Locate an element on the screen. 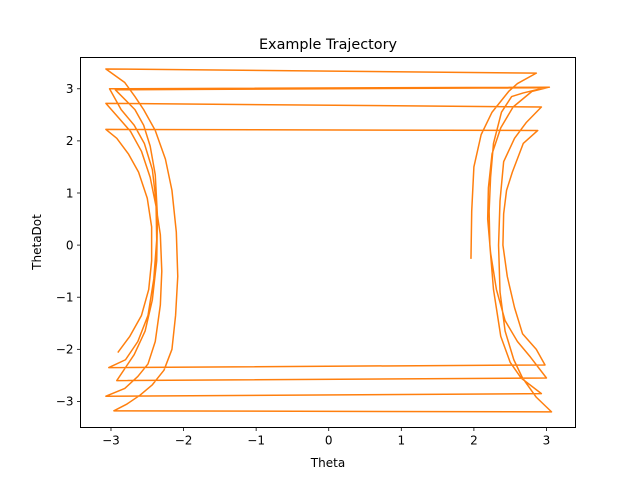 This screenshot has height=480, width=640. y-tick-label: −1 is located at coordinates (65, 298).